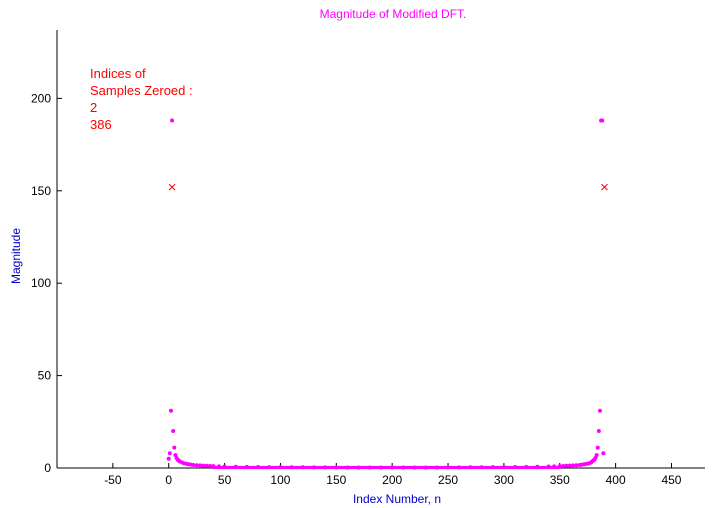  What do you see at coordinates (671, 480) in the screenshot?
I see `x-tick-label: 450` at bounding box center [671, 480].